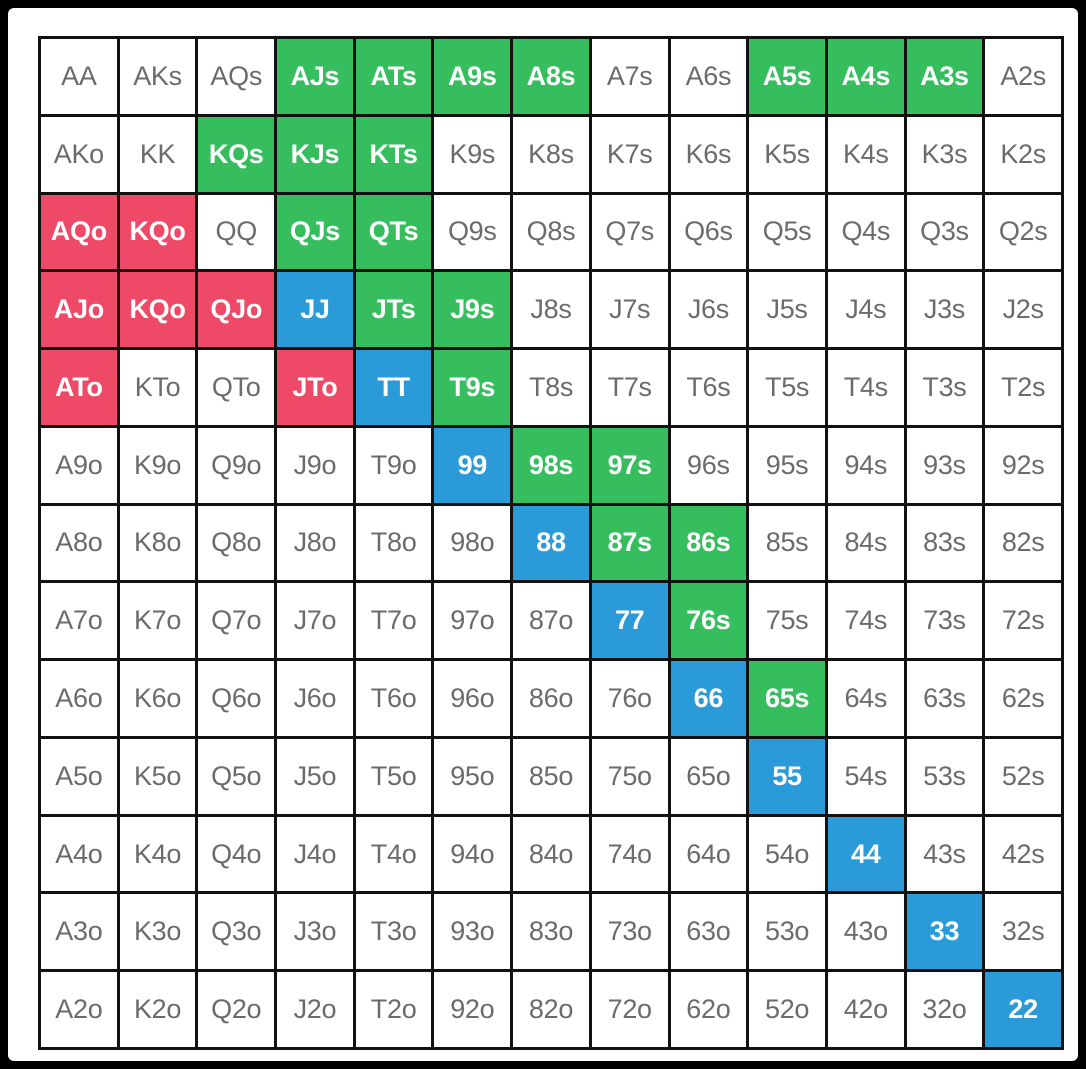 This screenshot has width=1086, height=1069. I want to click on hand-cell-72o: 72o, so click(629, 1009).